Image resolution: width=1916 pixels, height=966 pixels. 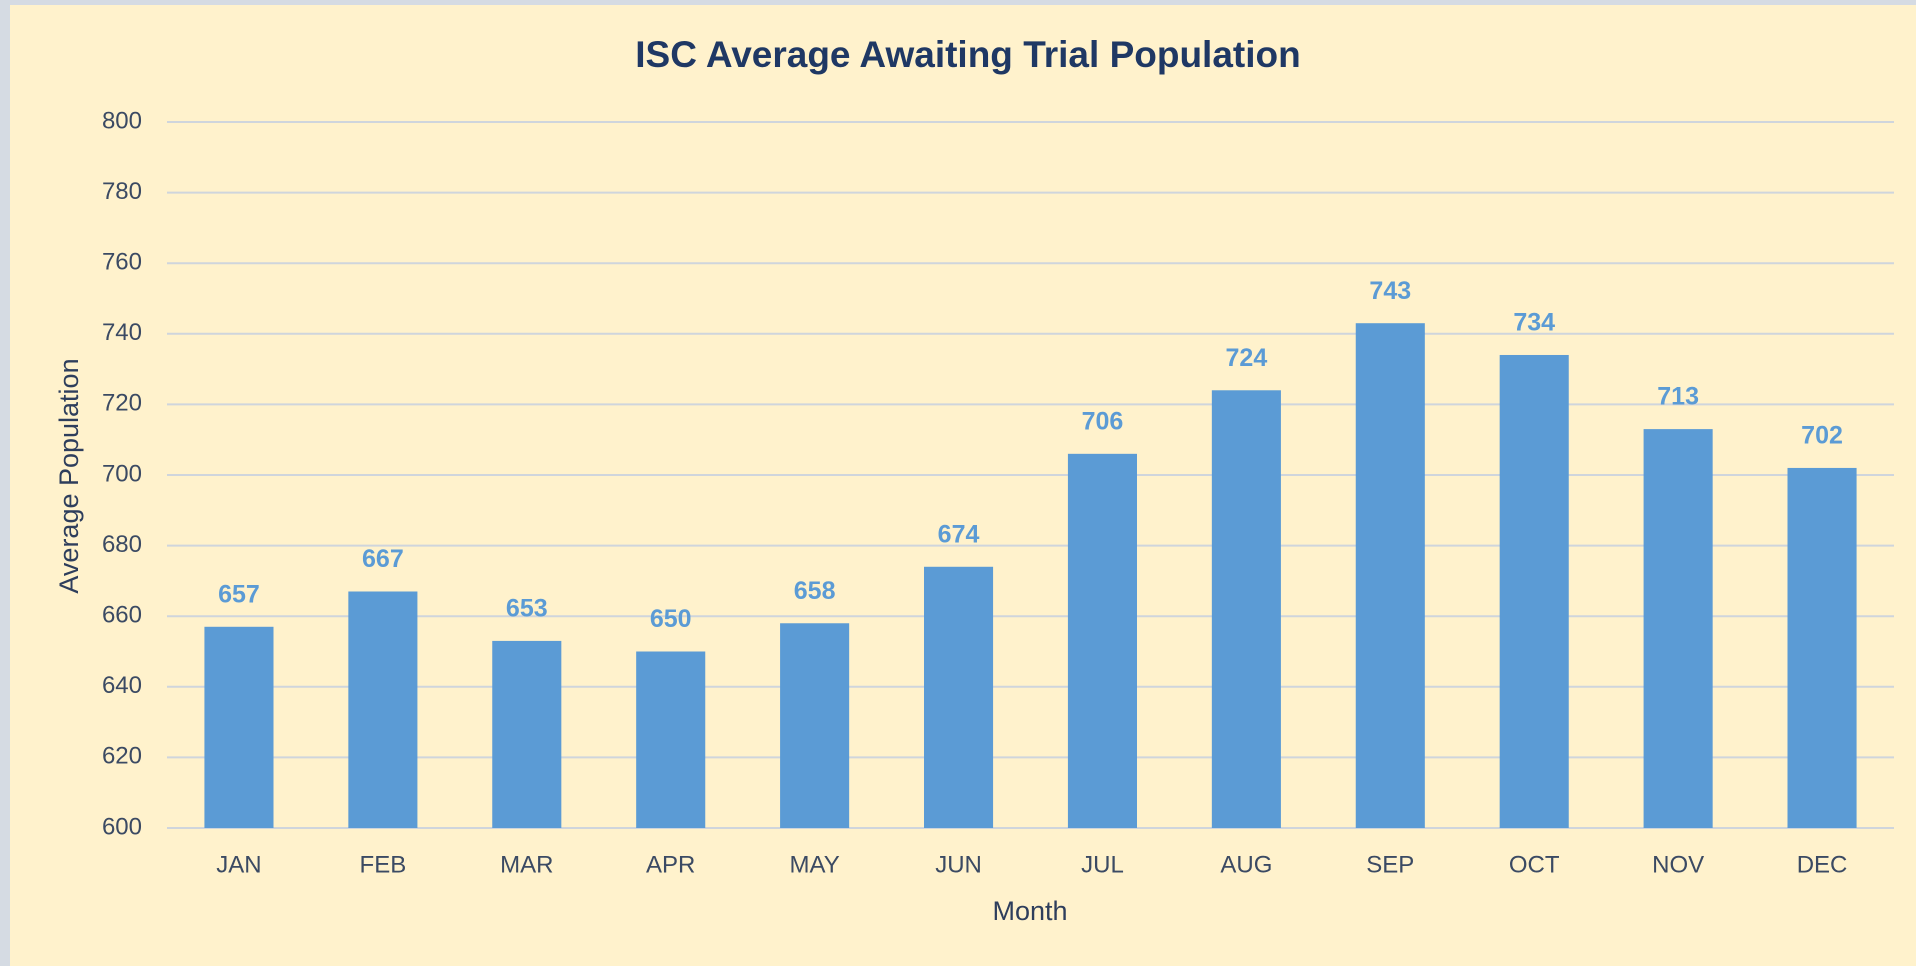 I want to click on y-axis-title: Average Population, so click(x=69, y=475).